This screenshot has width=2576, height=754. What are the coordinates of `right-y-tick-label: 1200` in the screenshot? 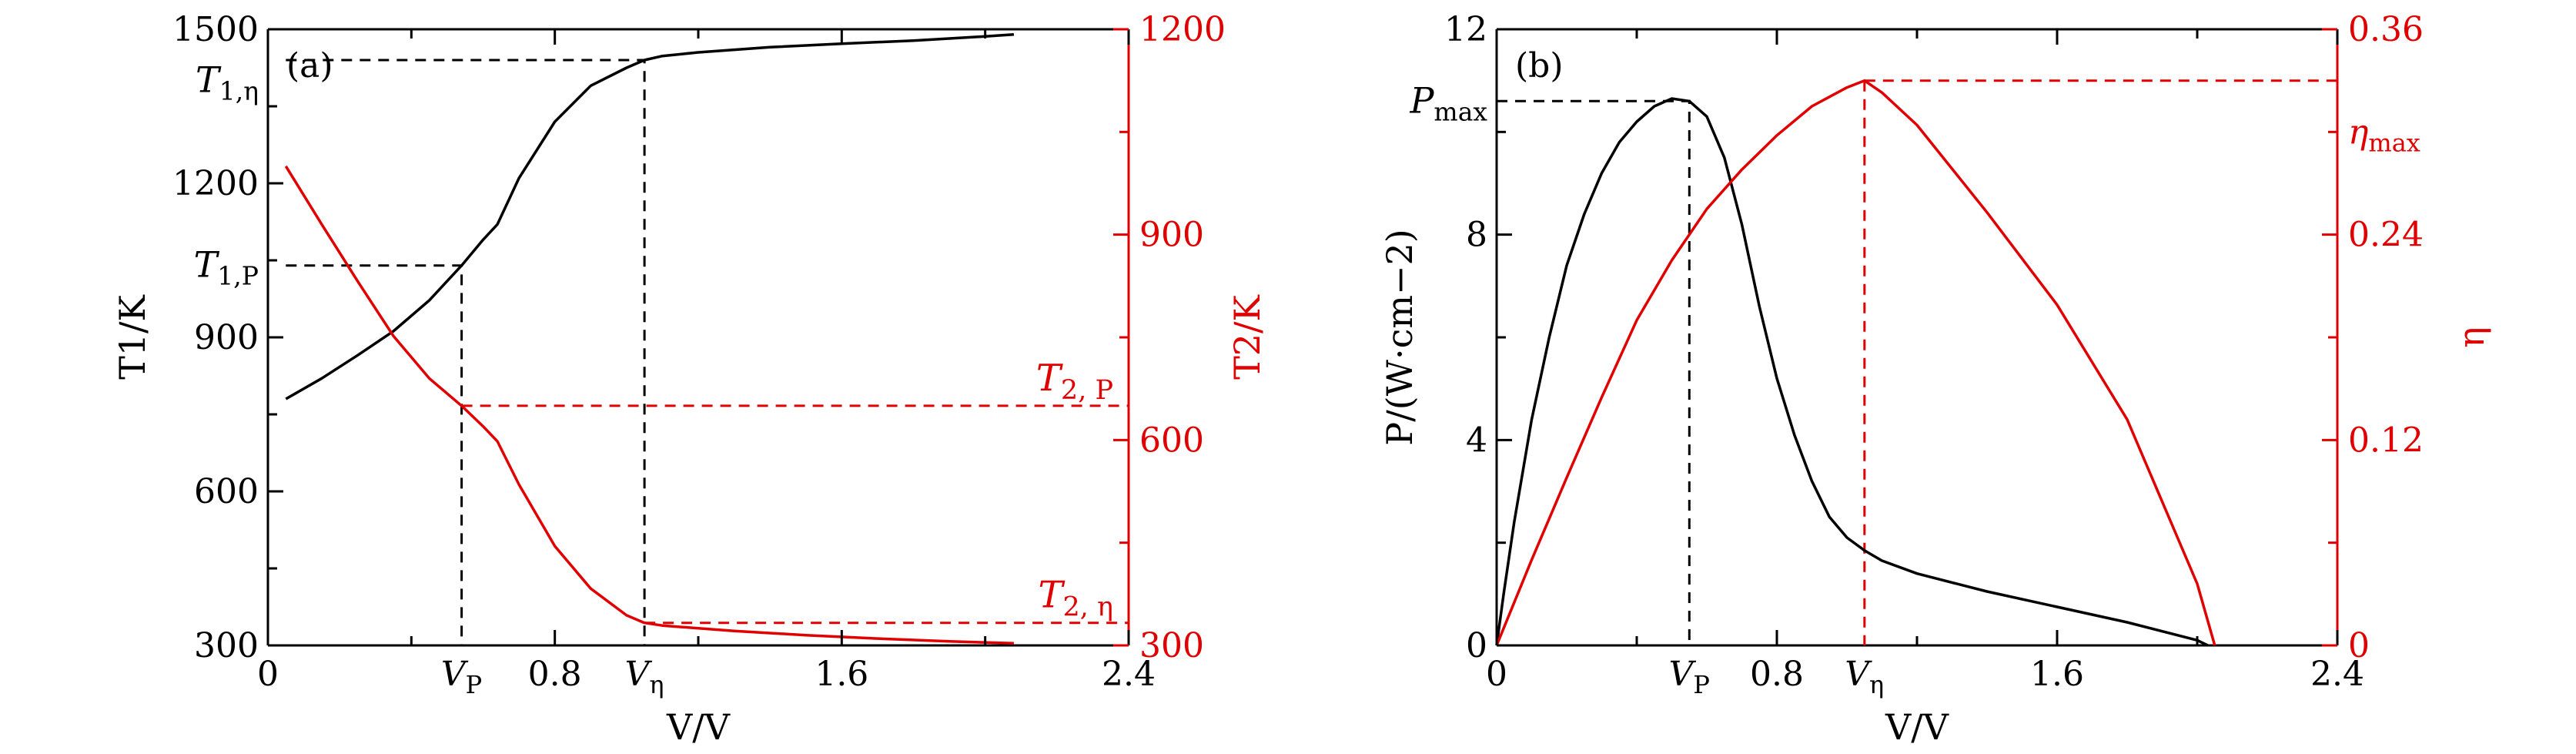 It's located at (1182, 29).